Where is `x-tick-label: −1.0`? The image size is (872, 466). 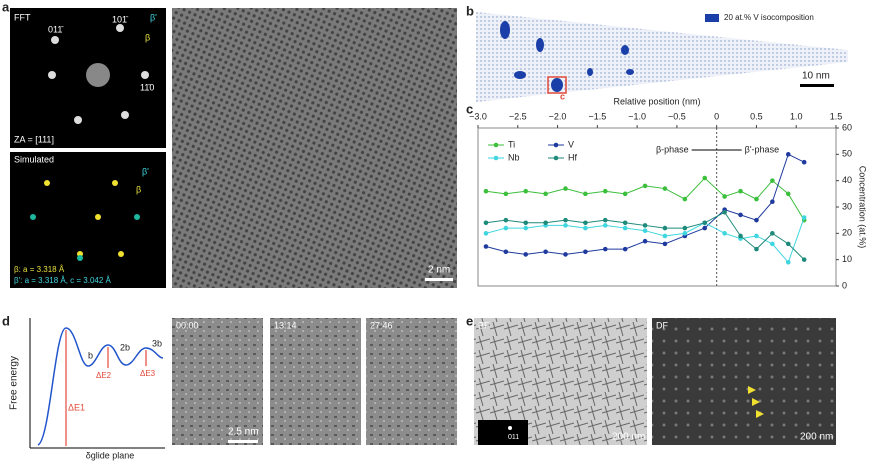
x-tick-label: −1.0 is located at coordinates (637, 116).